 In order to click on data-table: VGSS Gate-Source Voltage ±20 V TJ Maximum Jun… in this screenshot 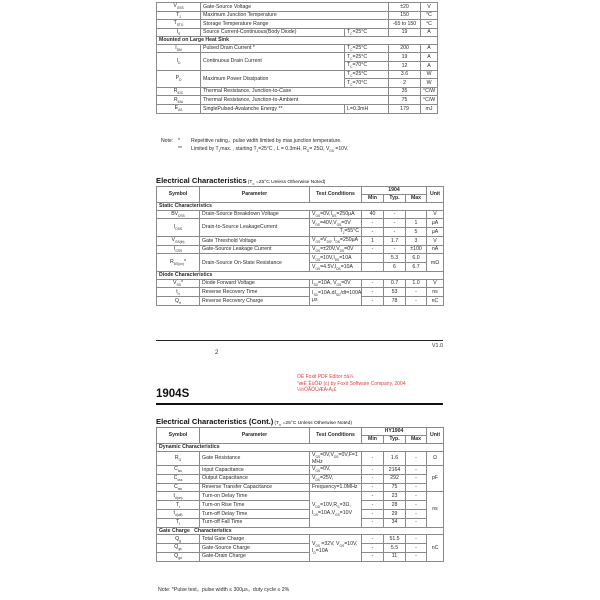, I will do `click(297, 58)`.